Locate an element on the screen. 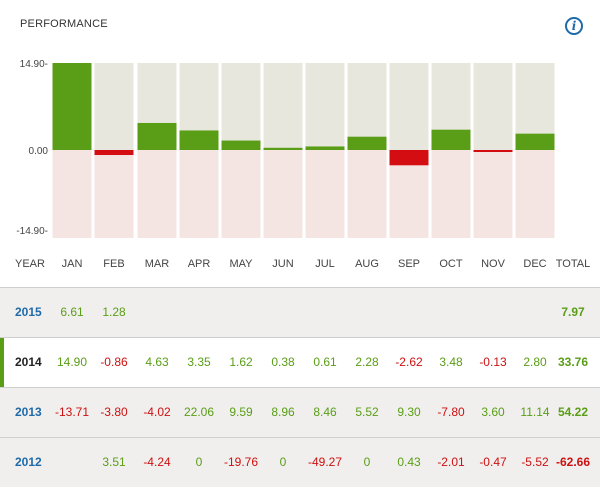 The width and height of the screenshot is (600, 487). table-cell: -19.76 is located at coordinates (241, 462).